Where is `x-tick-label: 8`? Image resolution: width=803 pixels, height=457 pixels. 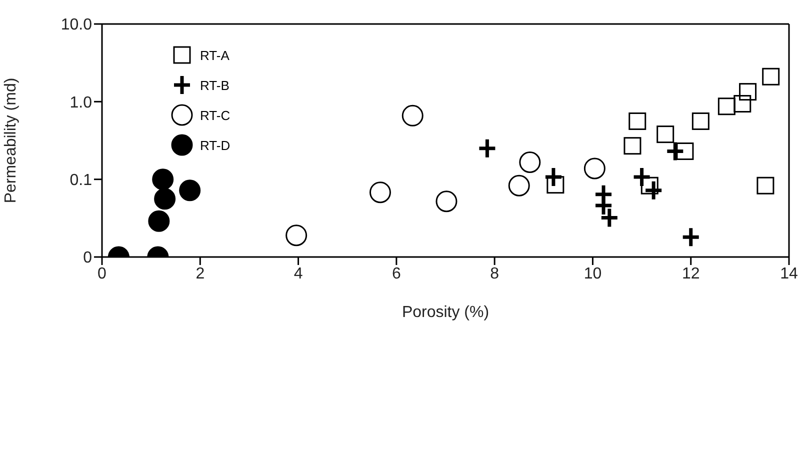 x-tick-label: 8 is located at coordinates (495, 273).